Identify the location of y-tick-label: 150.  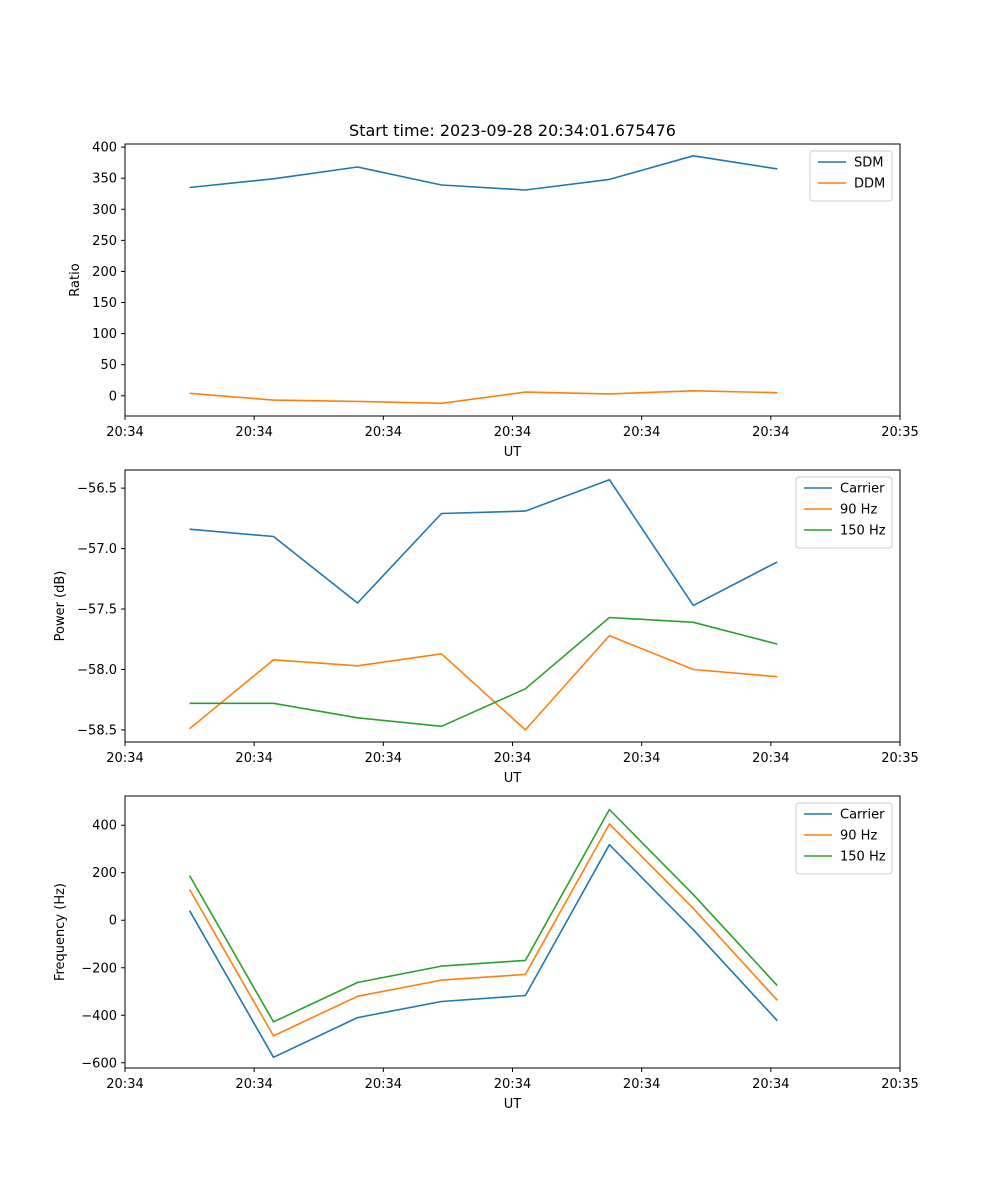
(104, 303).